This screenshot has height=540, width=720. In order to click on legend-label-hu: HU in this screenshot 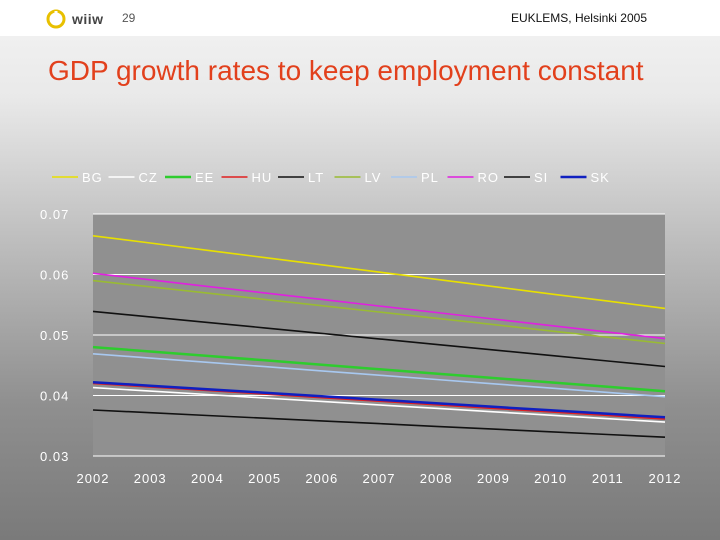, I will do `click(262, 177)`.